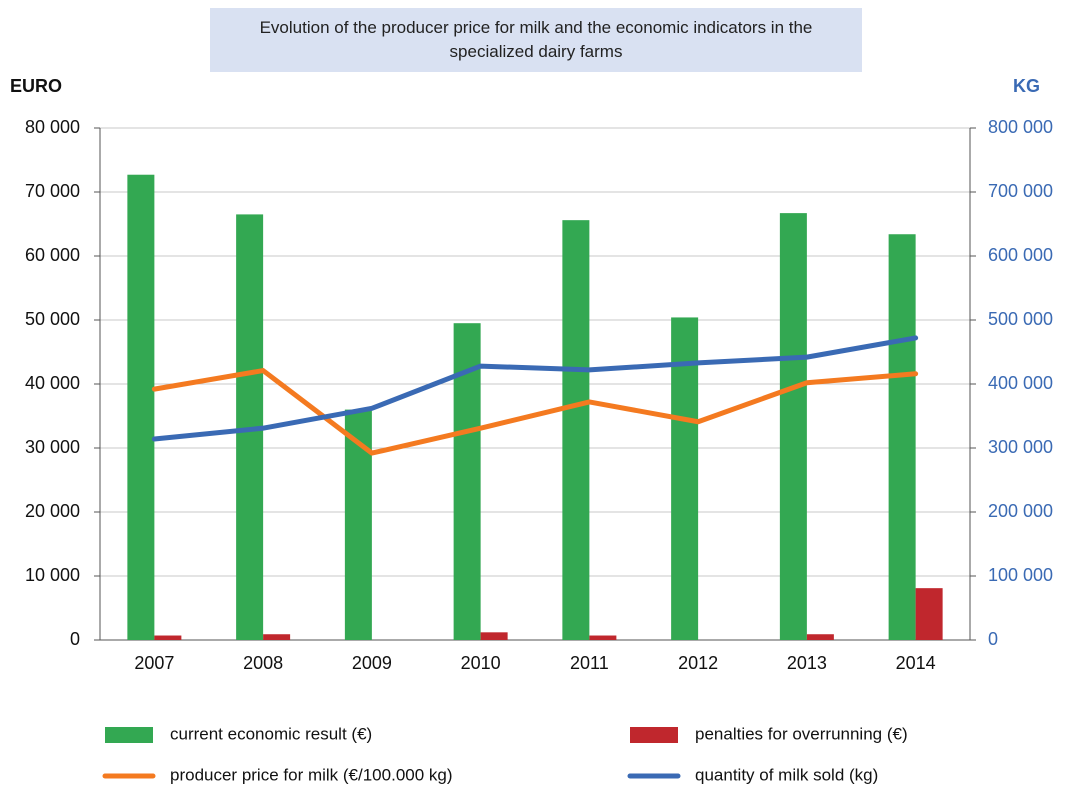 This screenshot has width=1071, height=788. Describe the element at coordinates (1020, 447) in the screenshot. I see `y2-tick-label: 300 000` at that location.